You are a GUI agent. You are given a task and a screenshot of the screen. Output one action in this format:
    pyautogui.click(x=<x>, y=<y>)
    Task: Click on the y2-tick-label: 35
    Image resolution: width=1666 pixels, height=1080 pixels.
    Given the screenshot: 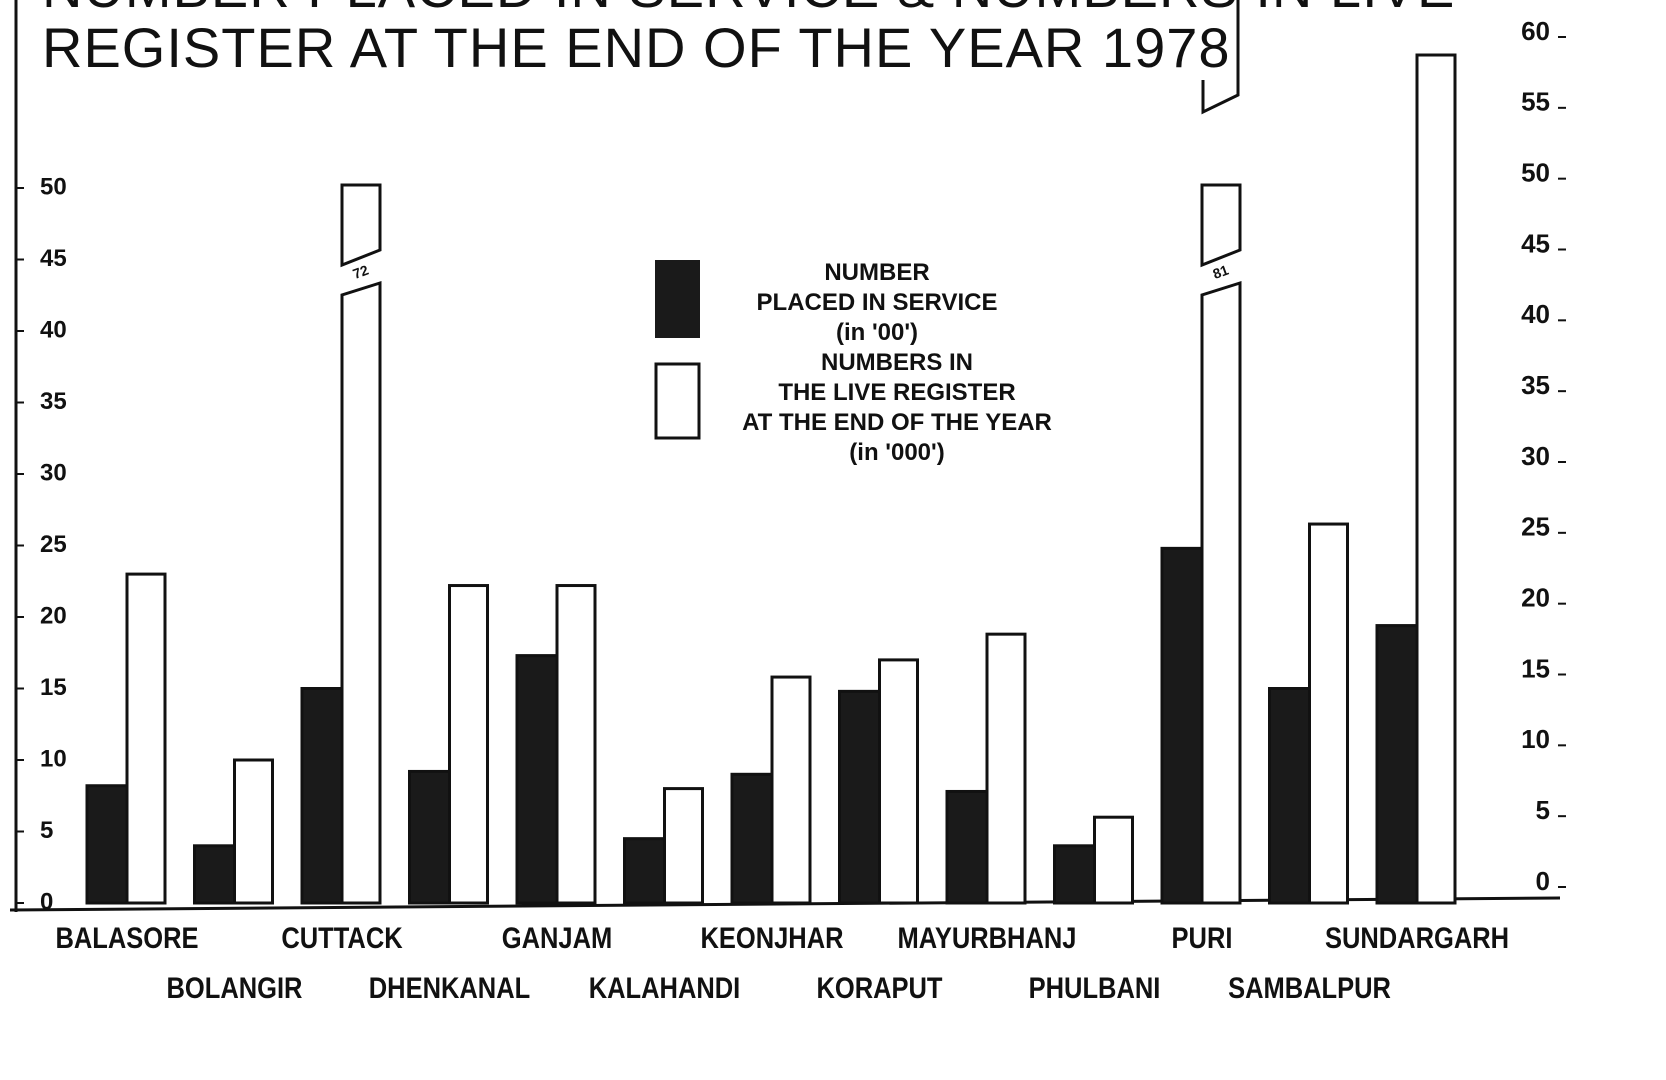 What is the action you would take?
    pyautogui.click(x=1535, y=385)
    